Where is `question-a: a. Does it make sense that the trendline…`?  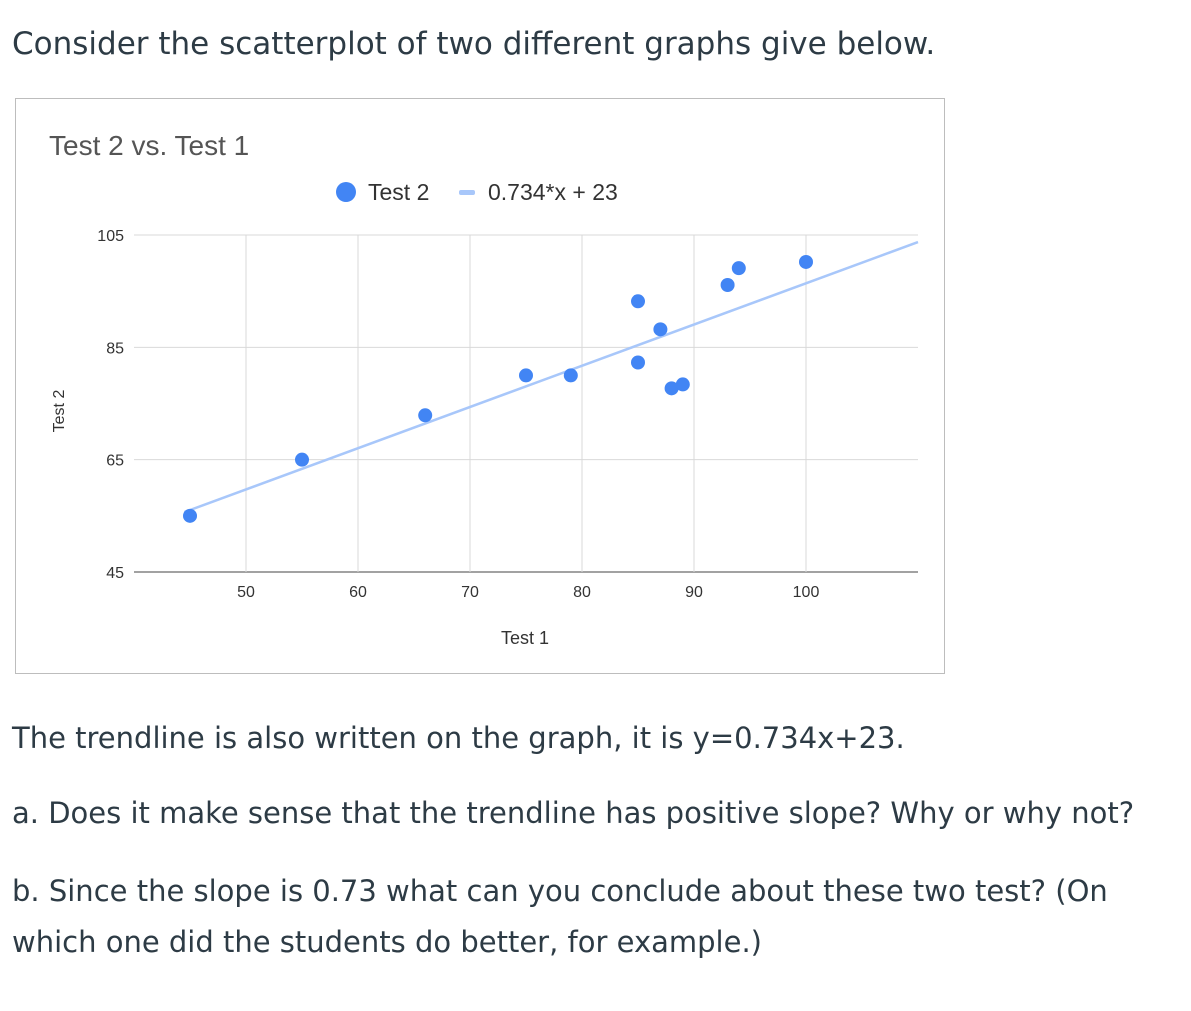 question-a: a. Does it make sense that the trendline… is located at coordinates (573, 813).